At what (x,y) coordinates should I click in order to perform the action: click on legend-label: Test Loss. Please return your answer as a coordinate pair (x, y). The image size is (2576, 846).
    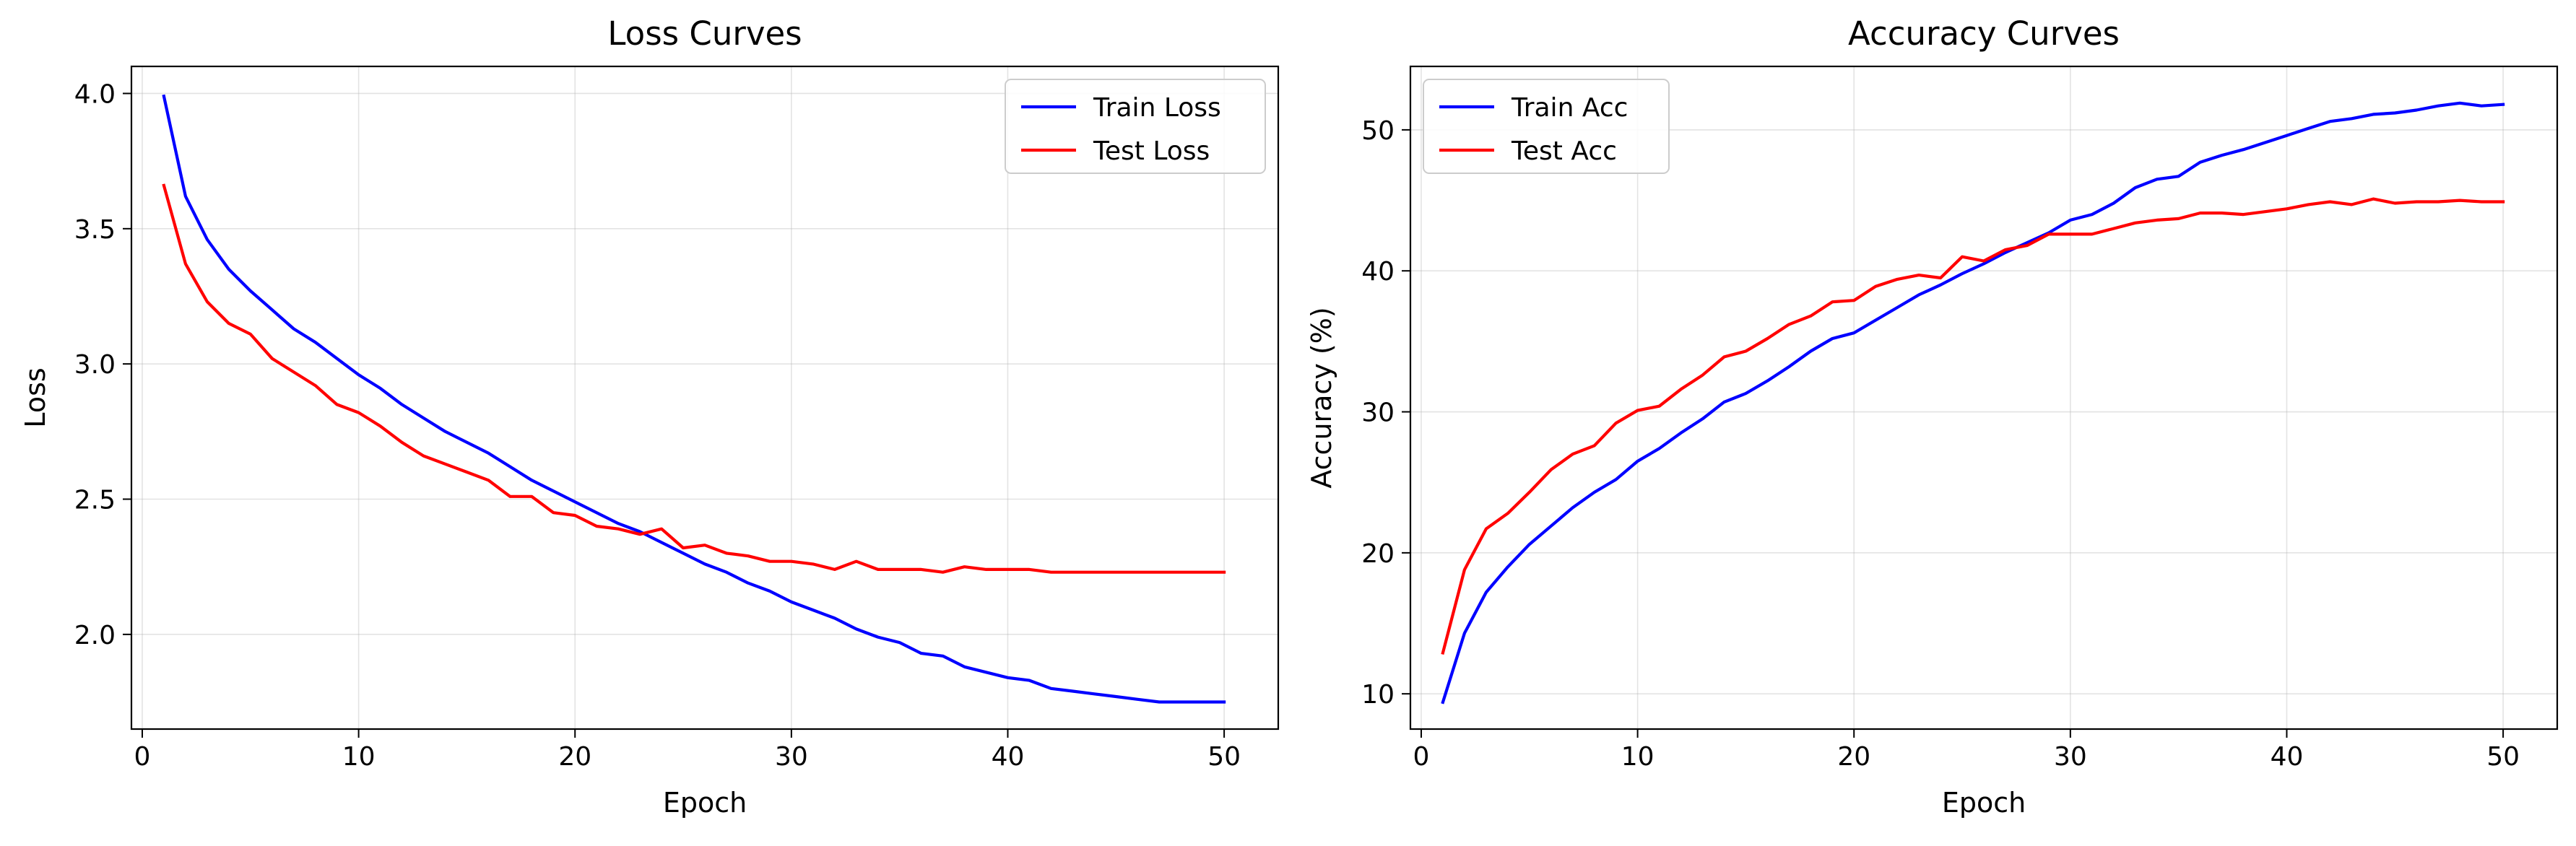
    Looking at the image, I should click on (1151, 151).